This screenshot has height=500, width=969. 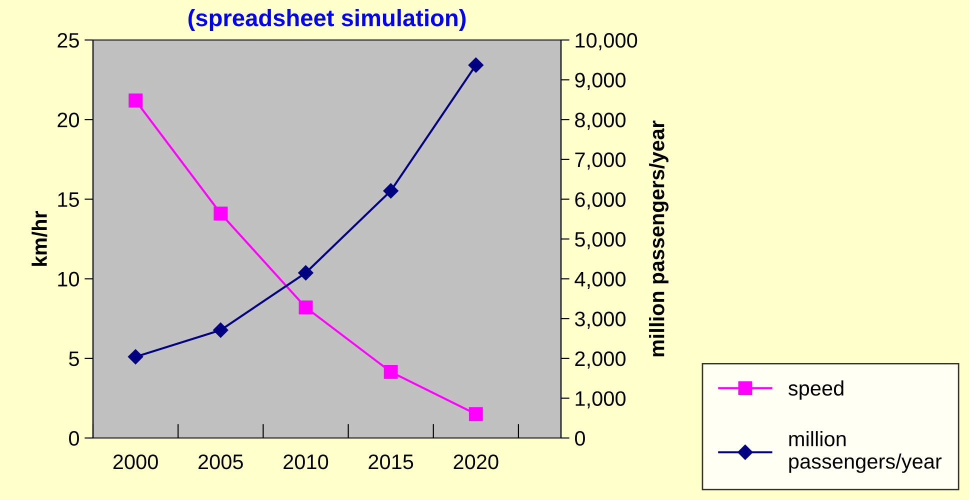 I want to click on legend-label: million passengers/year, so click(x=865, y=452).